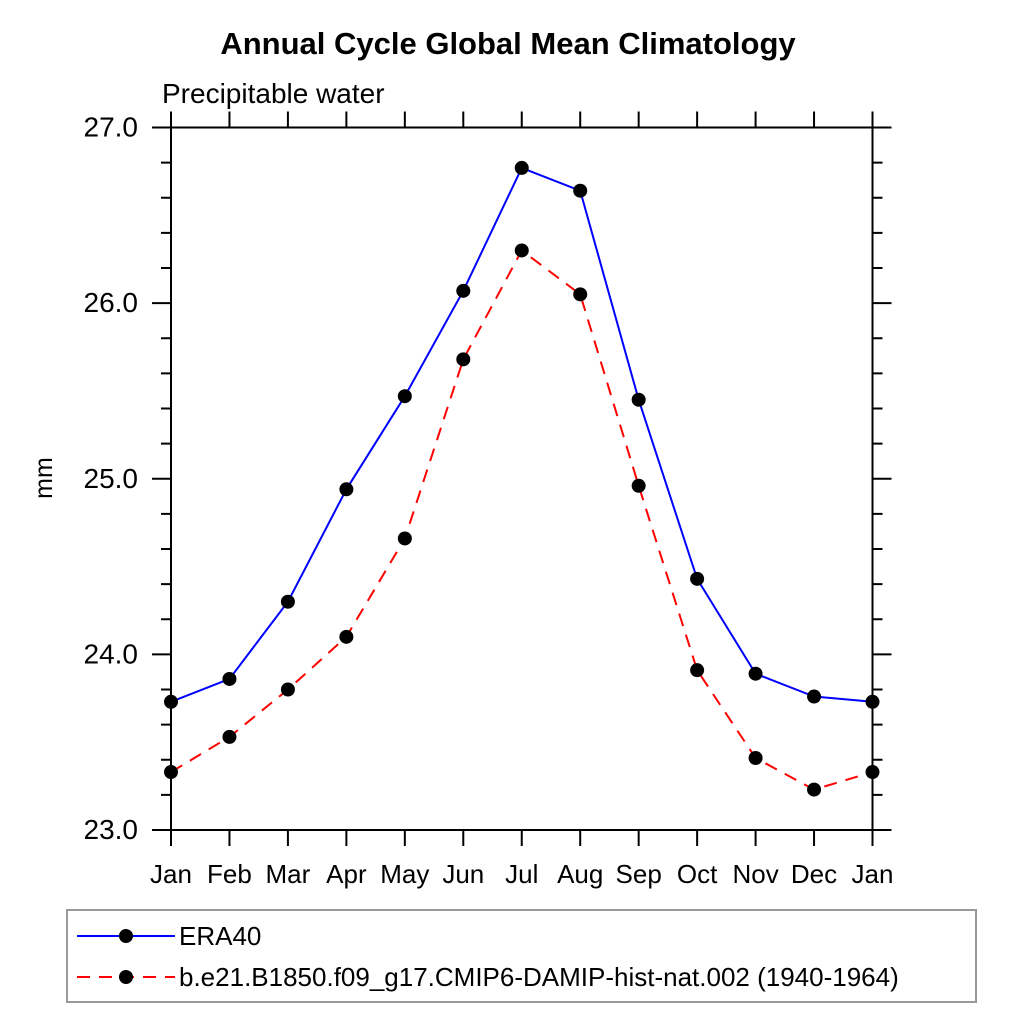 Image resolution: width=1024 pixels, height=1024 pixels. I want to click on legend-line-era40-icon, so click(126, 935).